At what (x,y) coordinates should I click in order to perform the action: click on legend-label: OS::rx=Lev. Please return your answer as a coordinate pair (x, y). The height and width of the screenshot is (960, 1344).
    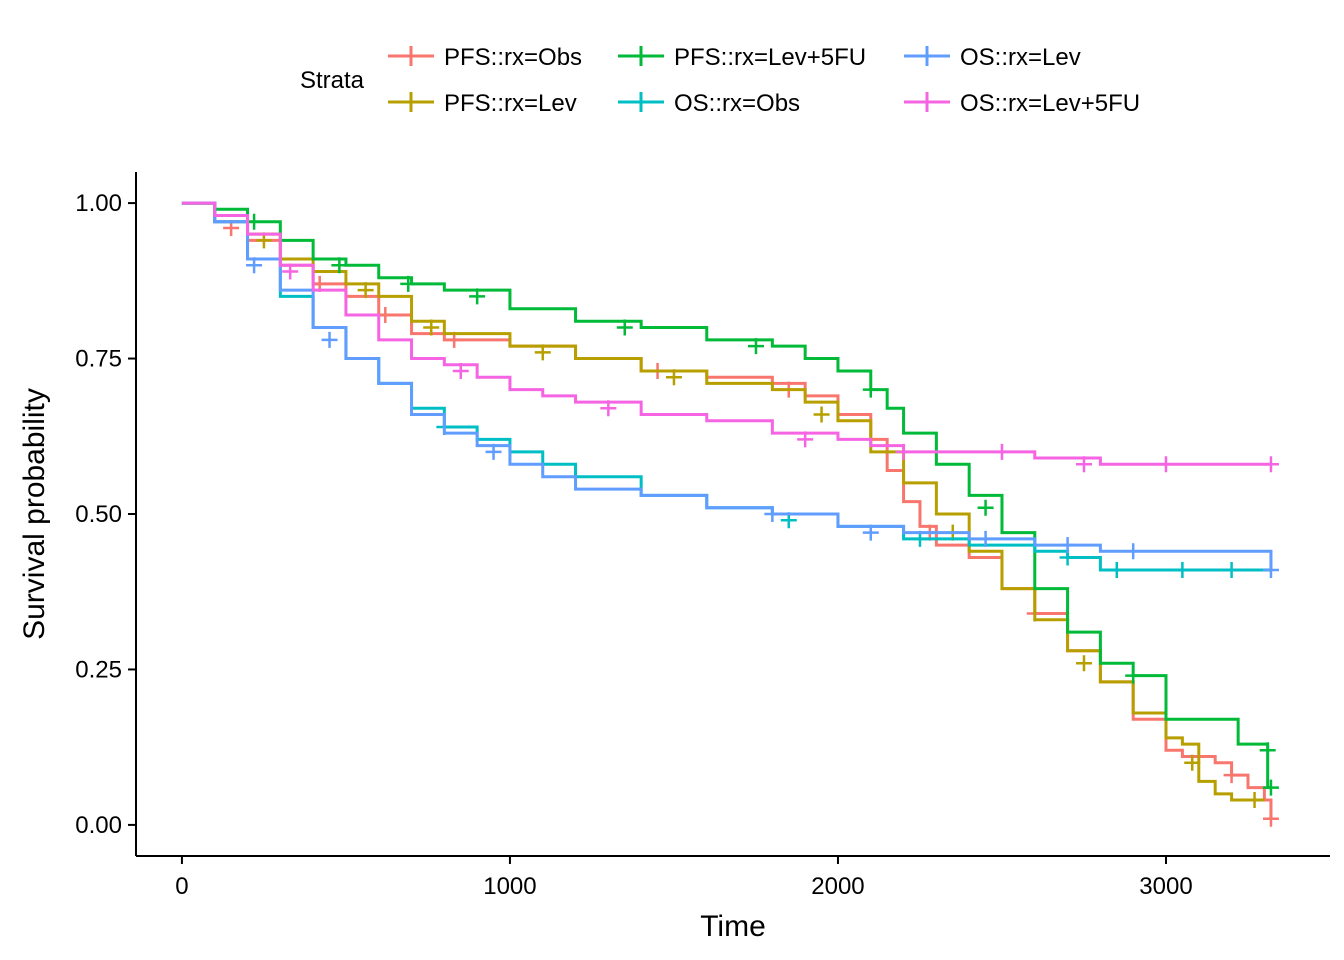
    Looking at the image, I should click on (1020, 57).